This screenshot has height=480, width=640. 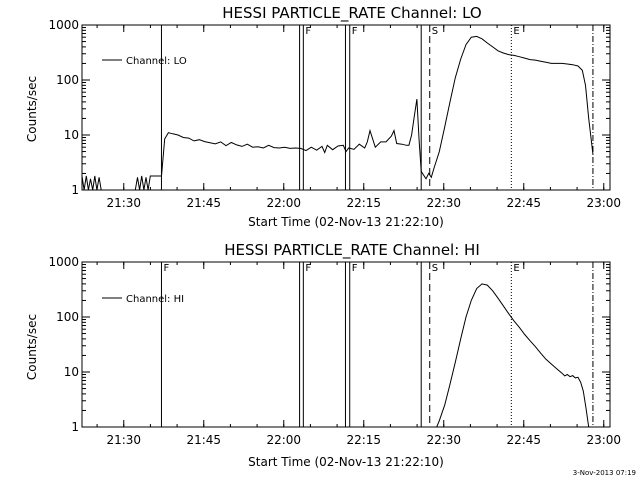 What do you see at coordinates (352, 250) in the screenshot?
I see `hi-chart-title: HESSI PARTICLE_RATE Channel: HI` at bounding box center [352, 250].